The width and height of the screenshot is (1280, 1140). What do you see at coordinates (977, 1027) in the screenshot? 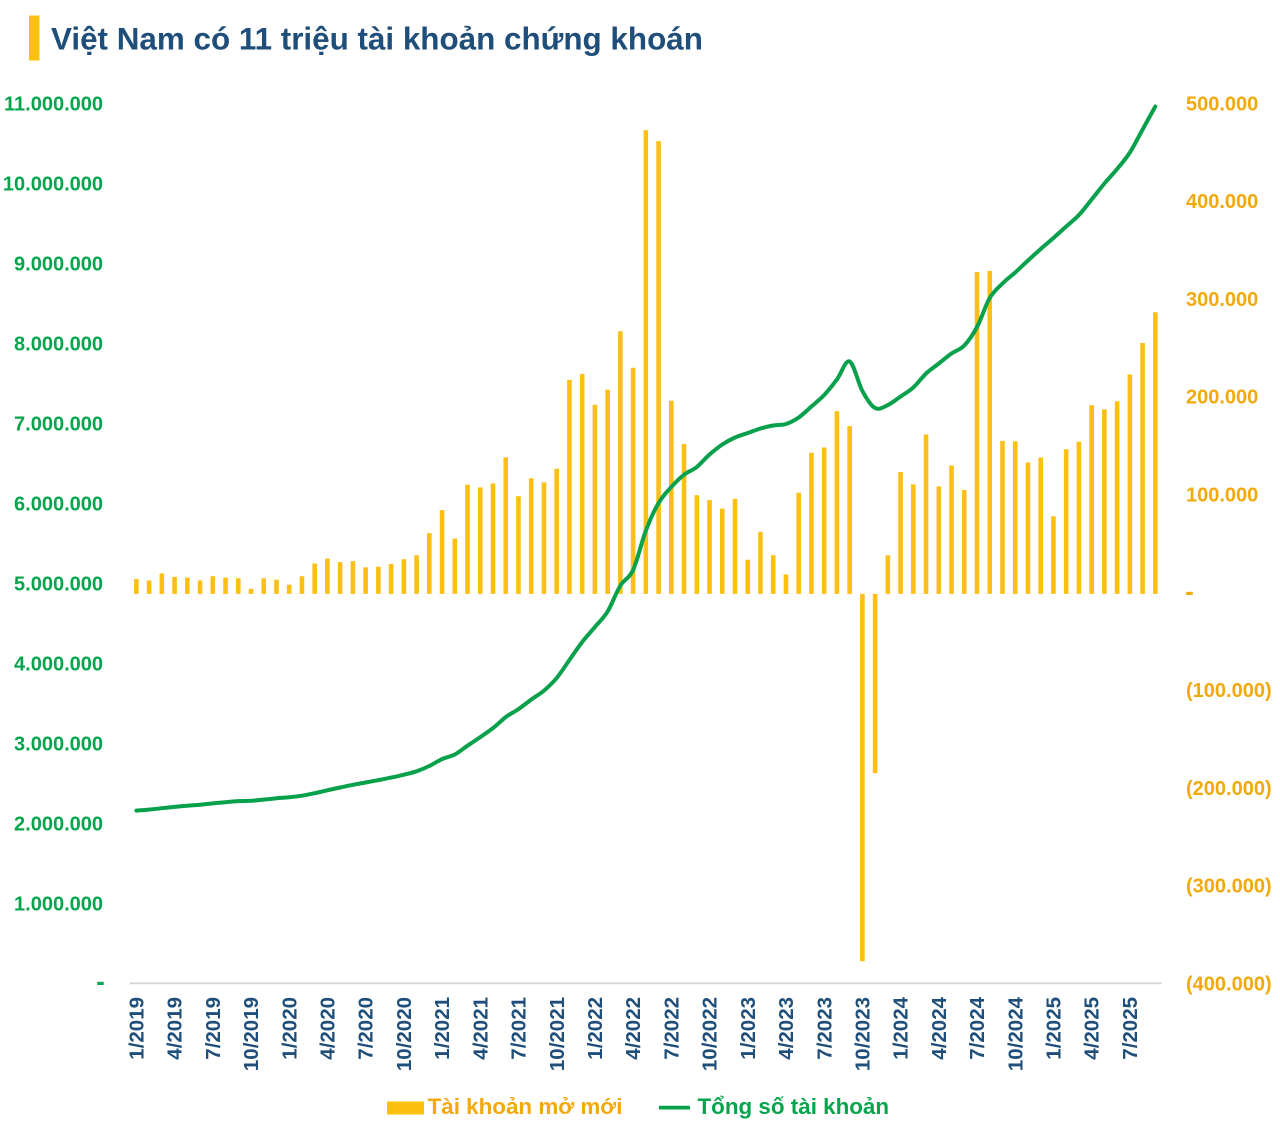
I see `svg-text: 7/2024` at bounding box center [977, 1027].